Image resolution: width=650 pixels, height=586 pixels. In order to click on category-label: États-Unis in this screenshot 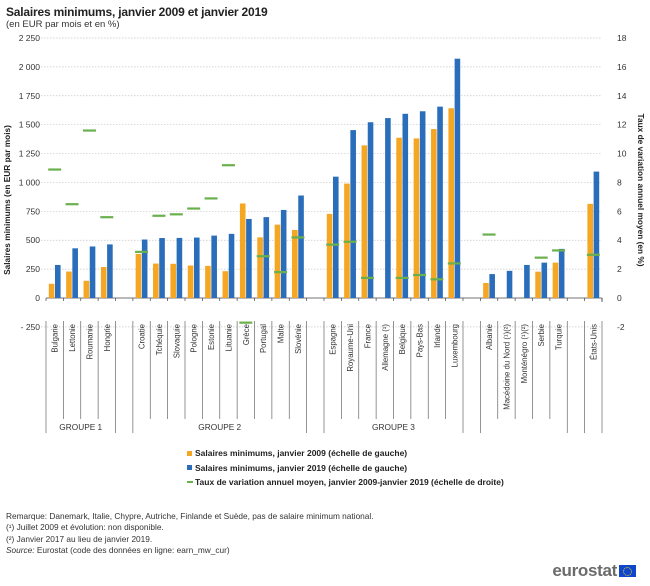, I will do `click(593, 342)`.